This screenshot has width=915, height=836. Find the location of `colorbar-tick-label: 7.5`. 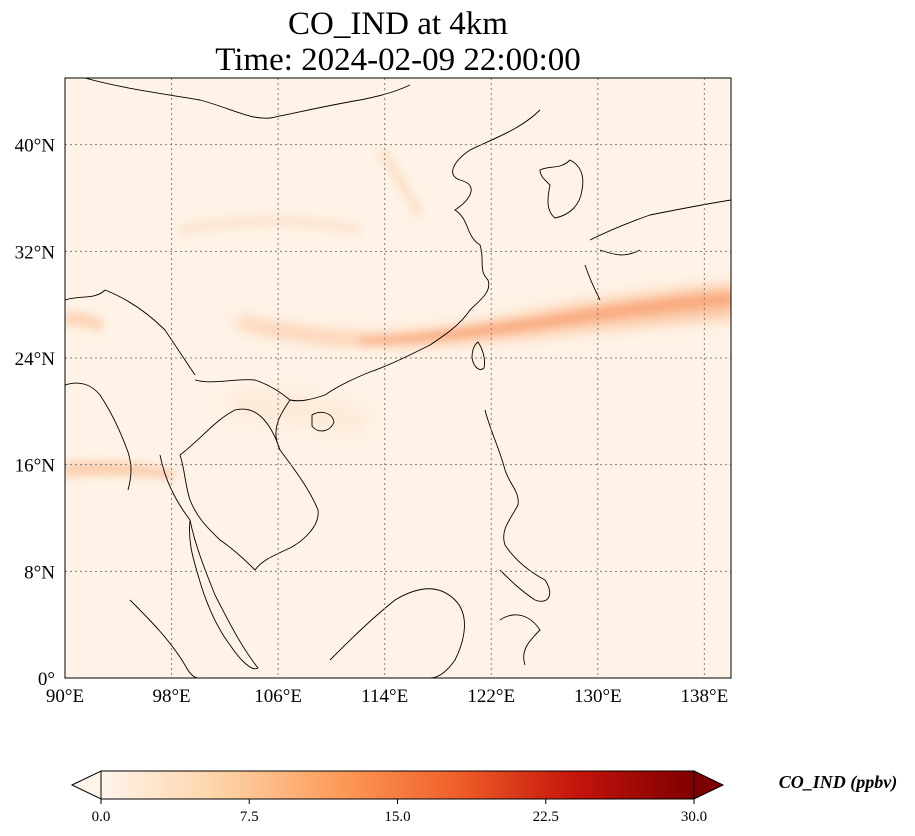

colorbar-tick-label: 7.5 is located at coordinates (249, 817).